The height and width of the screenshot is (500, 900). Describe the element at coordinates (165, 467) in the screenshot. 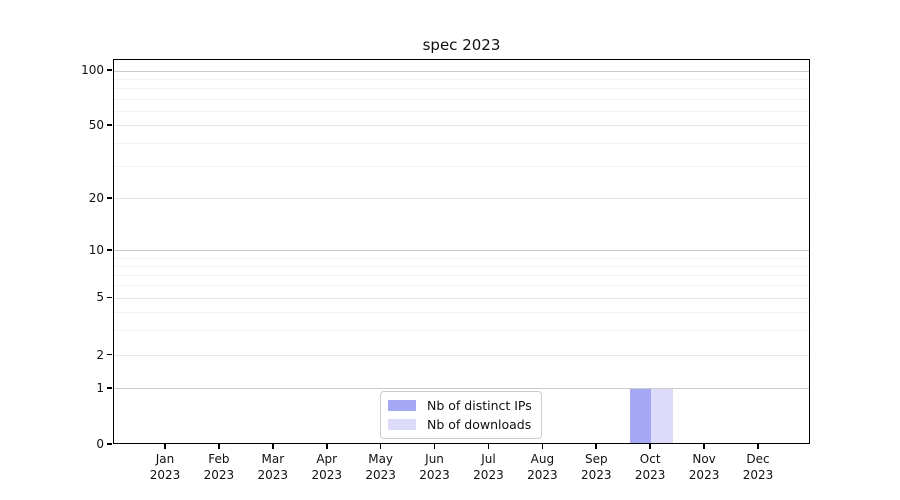

I see `x-tick-label: Jan 2023` at that location.